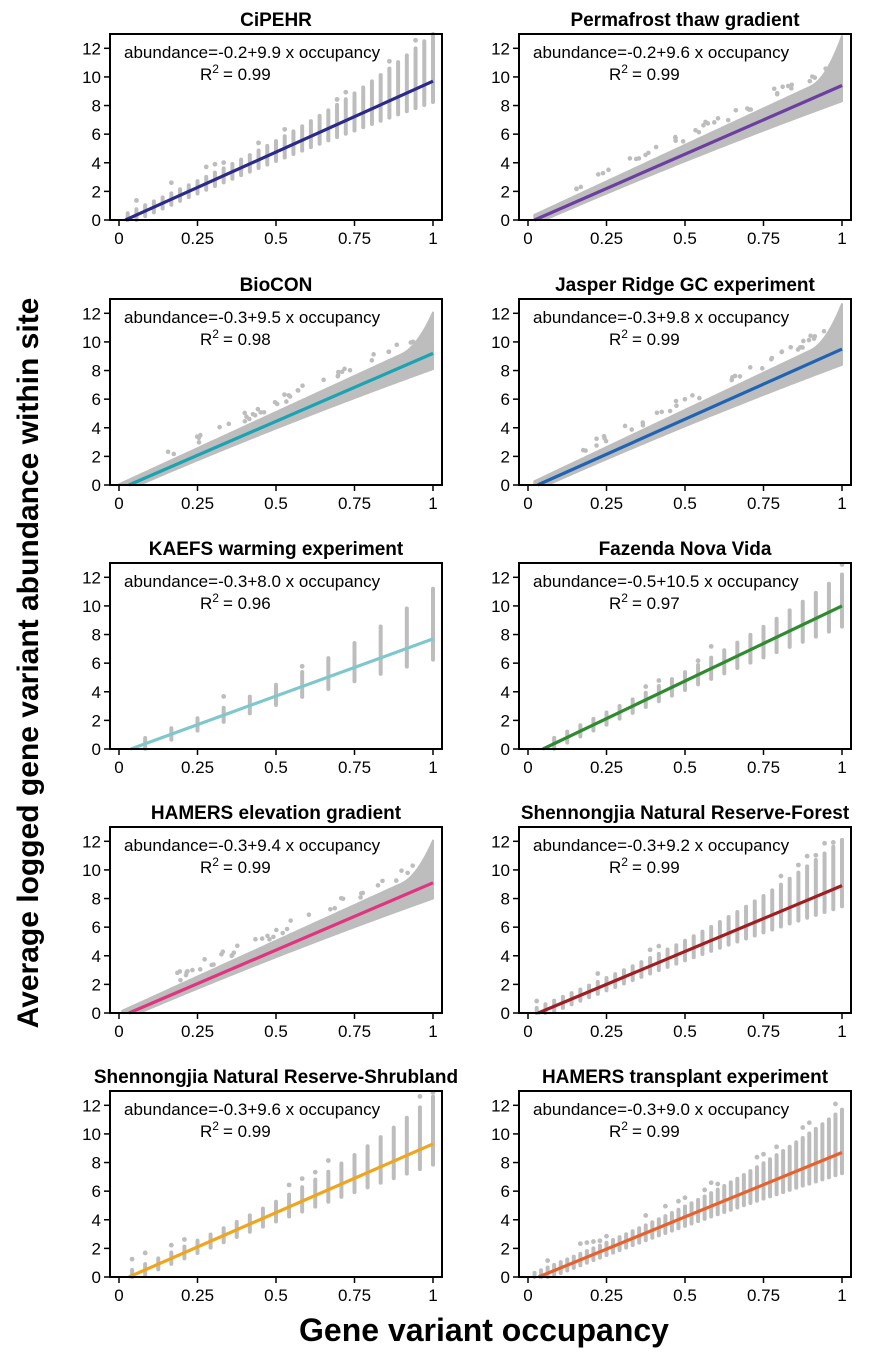  I want to click on regression-equation: abundance=-0.3+9.0 x occupancy, so click(661, 1109).